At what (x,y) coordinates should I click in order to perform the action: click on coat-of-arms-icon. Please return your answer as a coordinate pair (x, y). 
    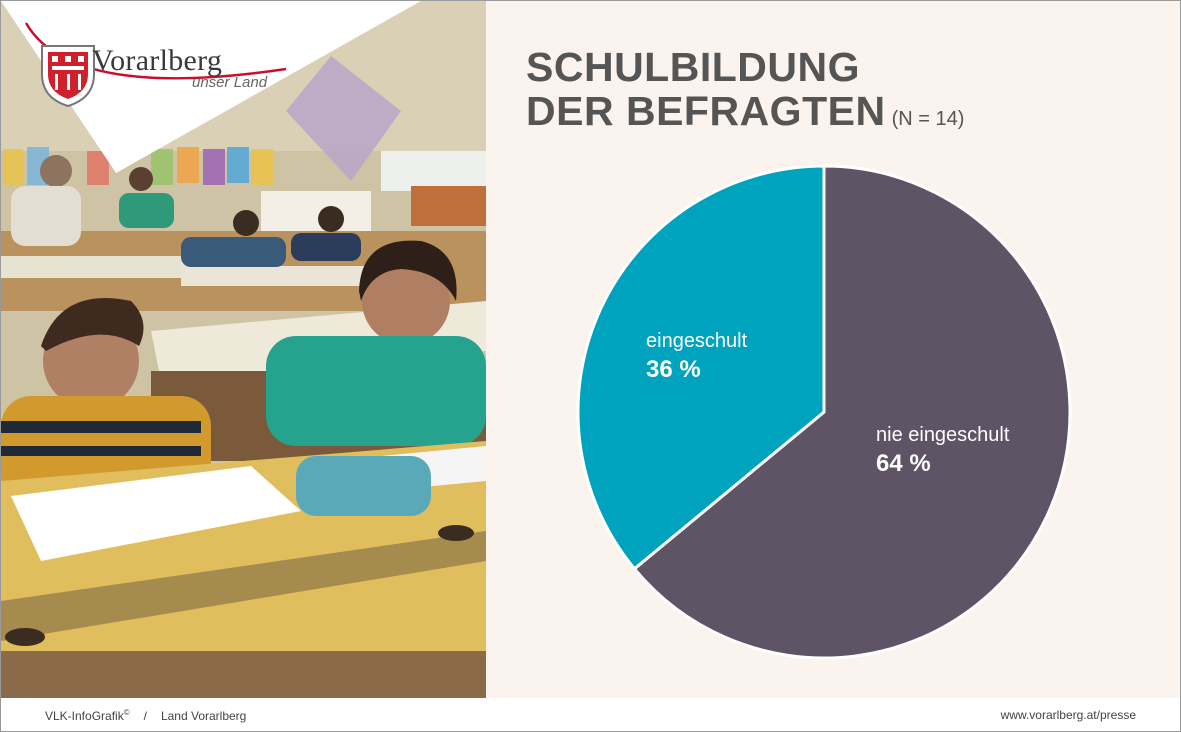
    Looking at the image, I should click on (68, 76).